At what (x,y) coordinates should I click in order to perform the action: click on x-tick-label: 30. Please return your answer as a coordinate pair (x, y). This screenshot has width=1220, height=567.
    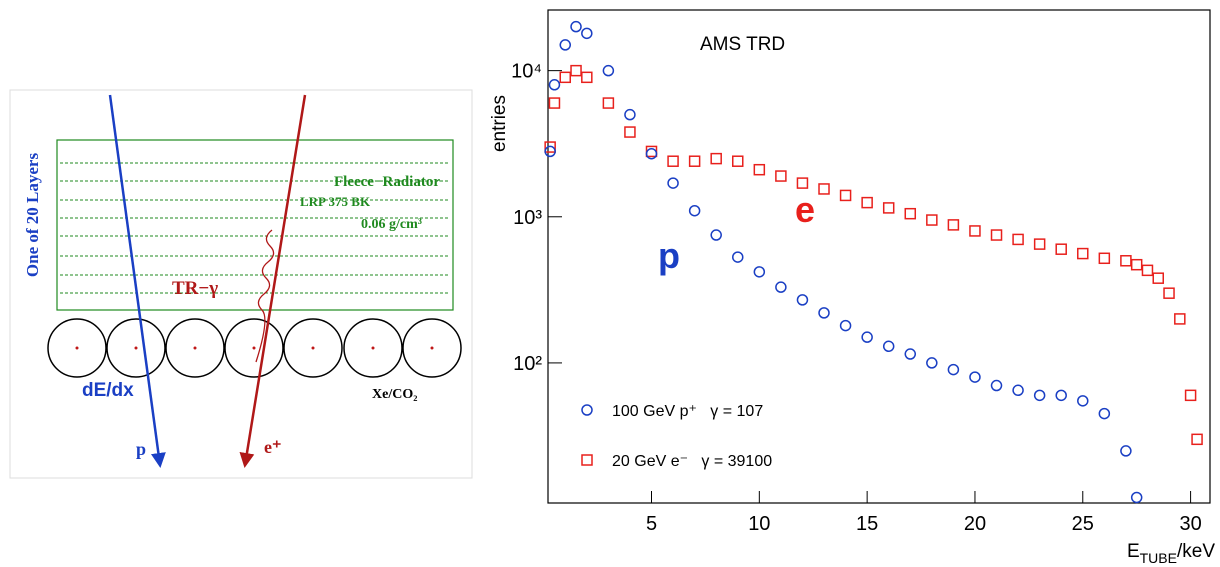
    Looking at the image, I should click on (1190, 524).